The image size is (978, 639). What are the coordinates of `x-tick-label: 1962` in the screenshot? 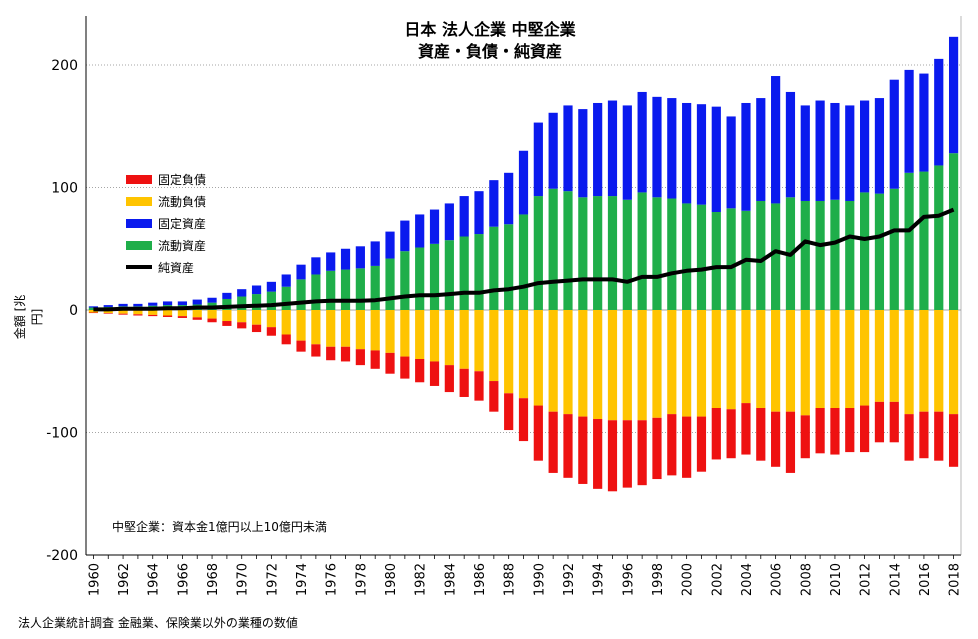 It's located at (124, 579).